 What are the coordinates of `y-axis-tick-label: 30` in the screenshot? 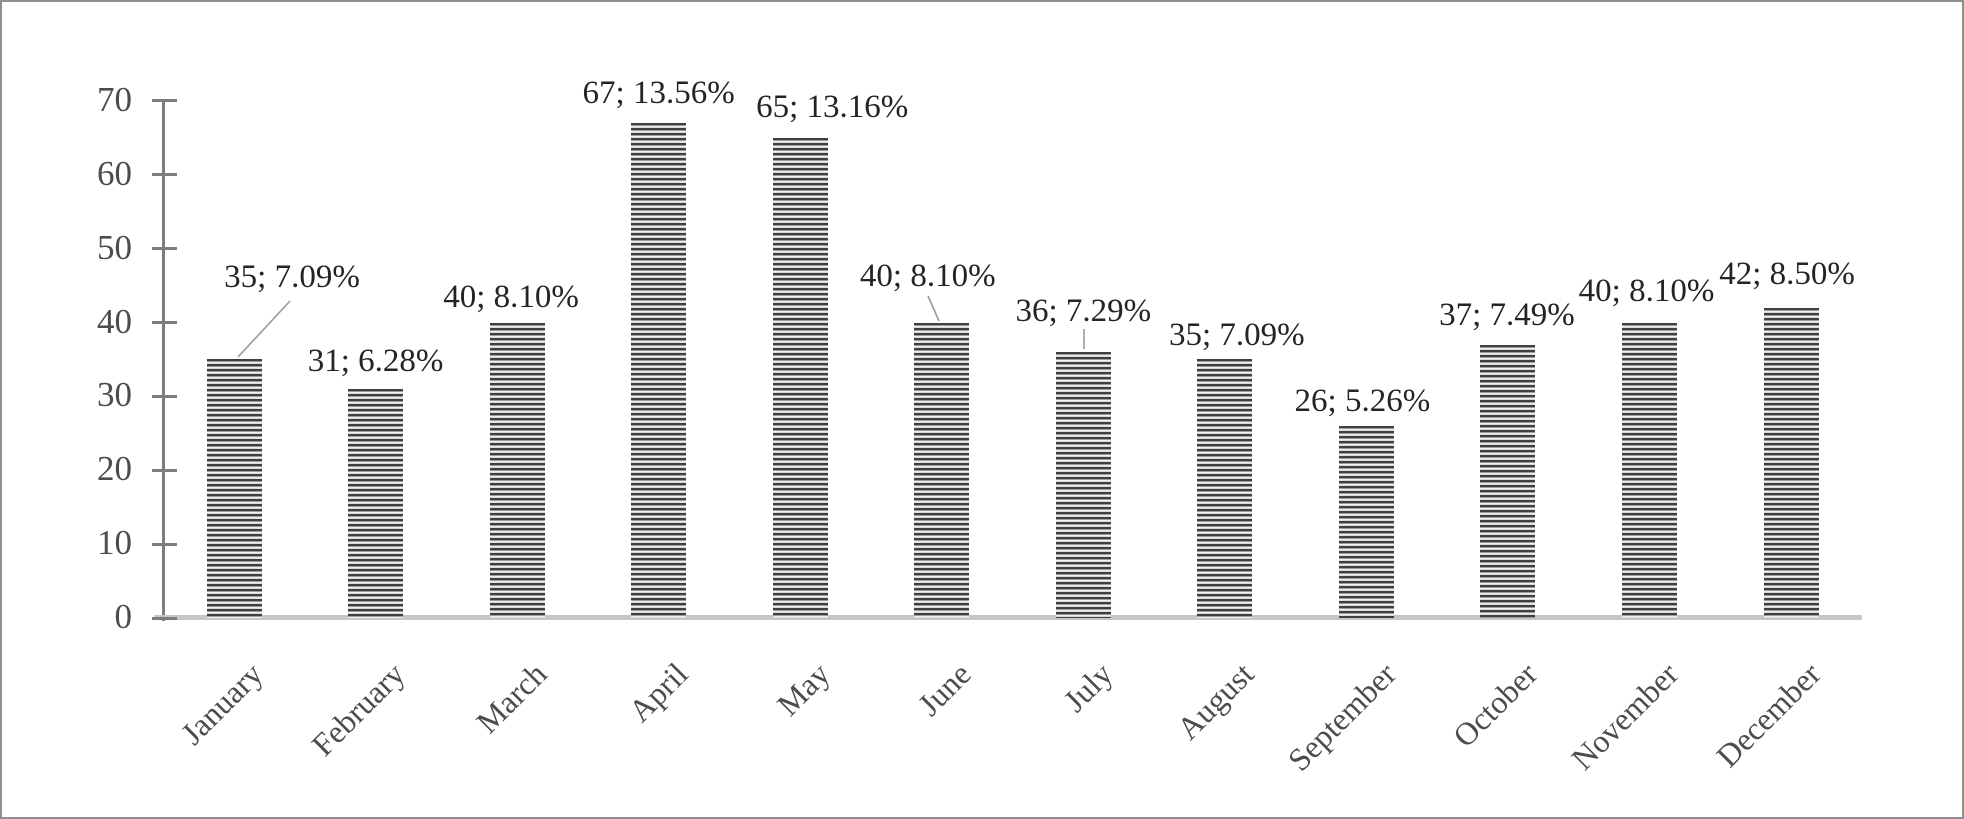 It's located at (114, 395).